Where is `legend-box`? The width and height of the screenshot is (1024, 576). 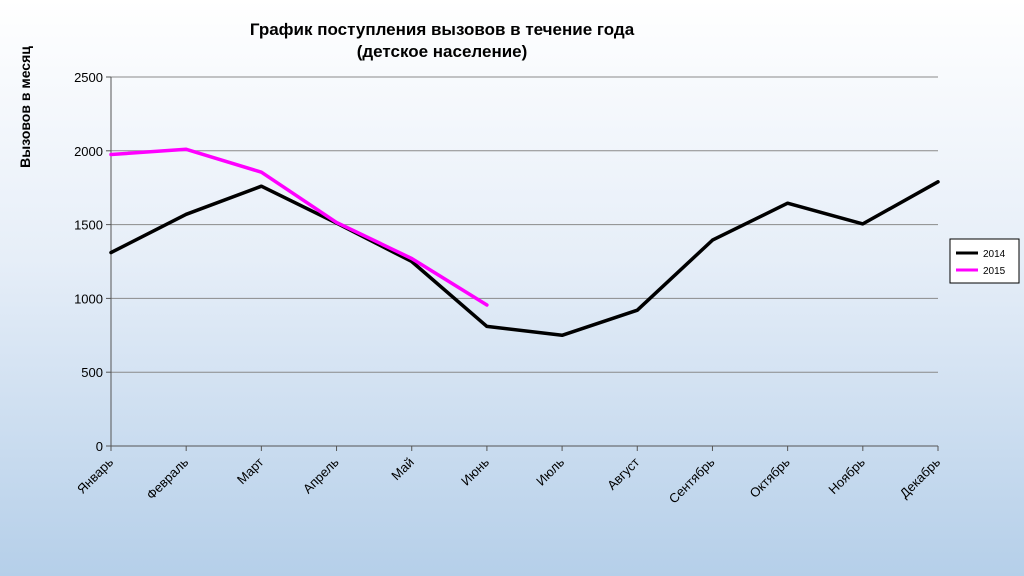 legend-box is located at coordinates (984, 261).